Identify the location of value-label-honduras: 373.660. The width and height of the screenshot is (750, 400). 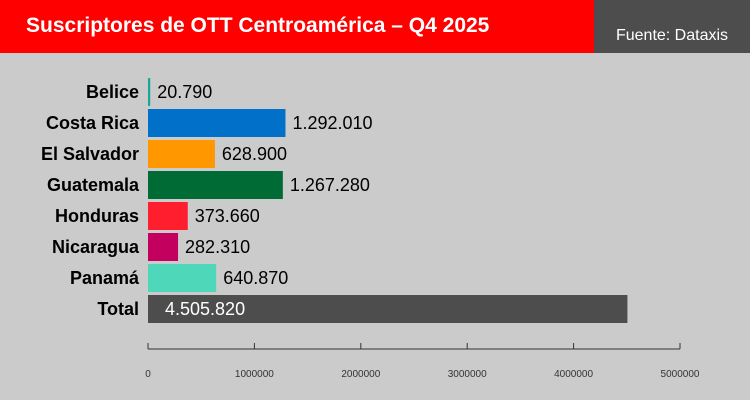
(227, 216).